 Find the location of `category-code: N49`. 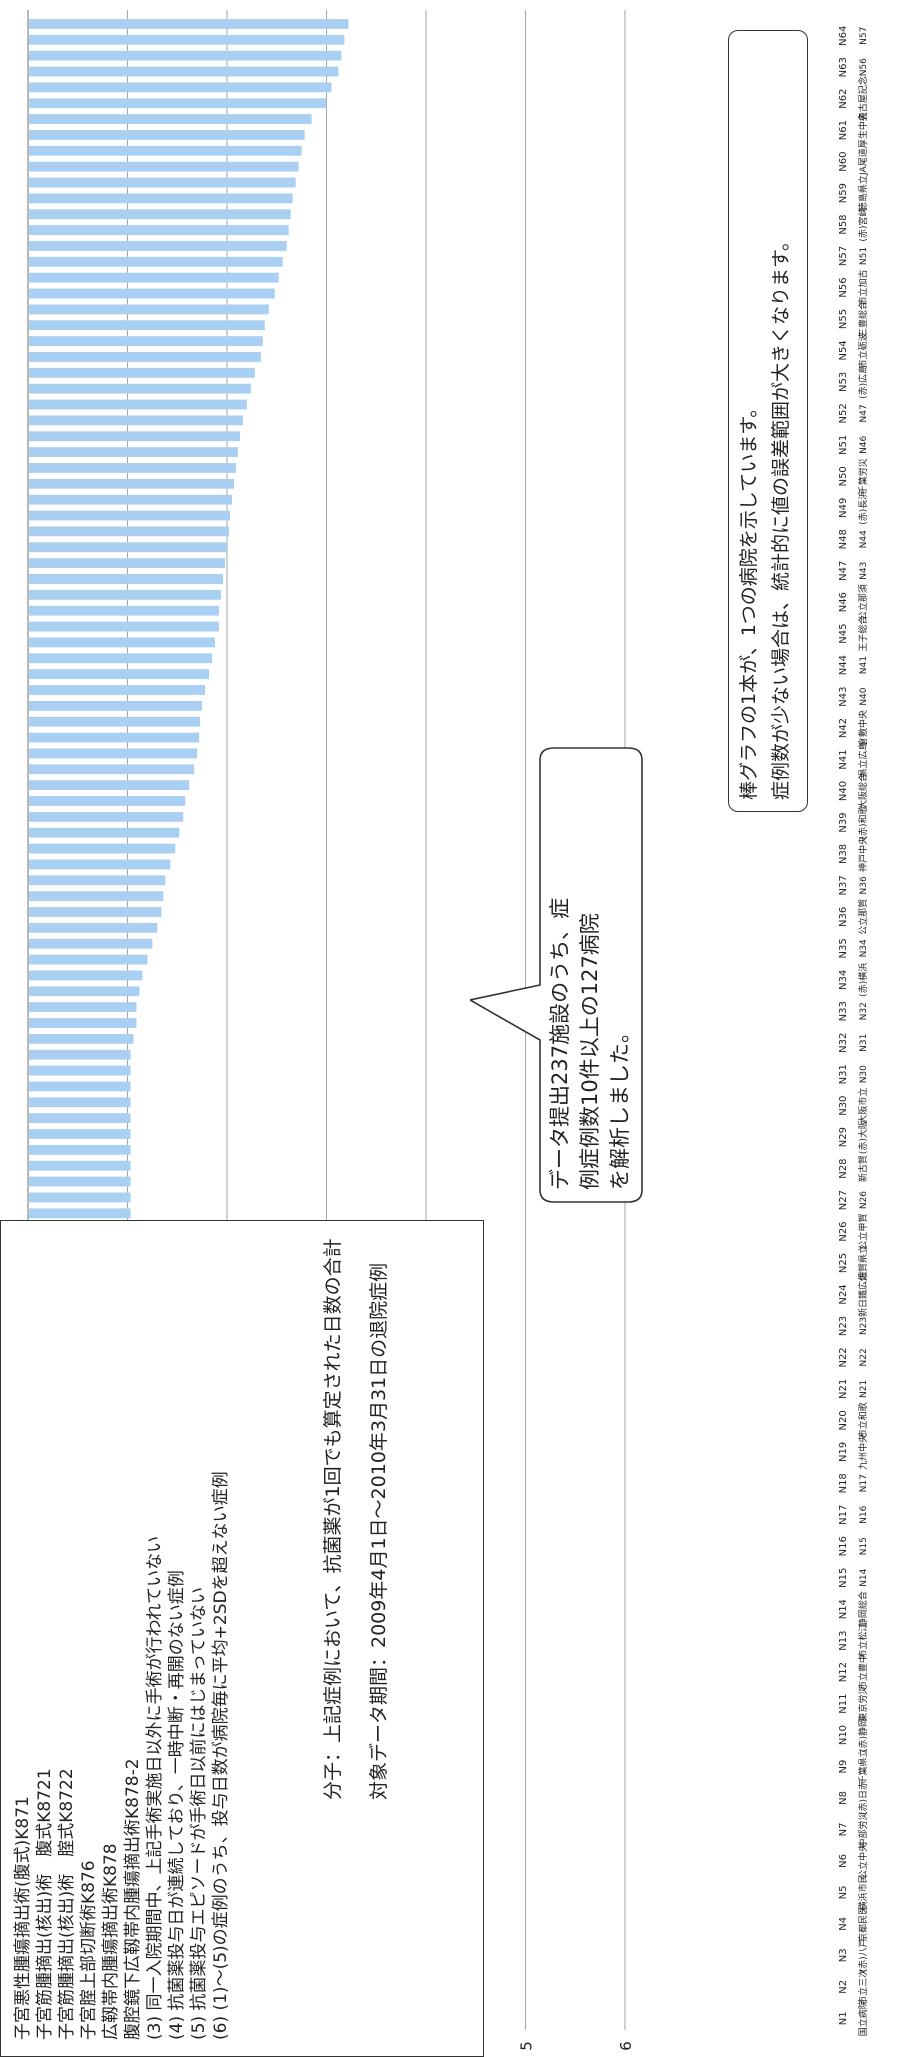

category-code: N49 is located at coordinates (843, 508).